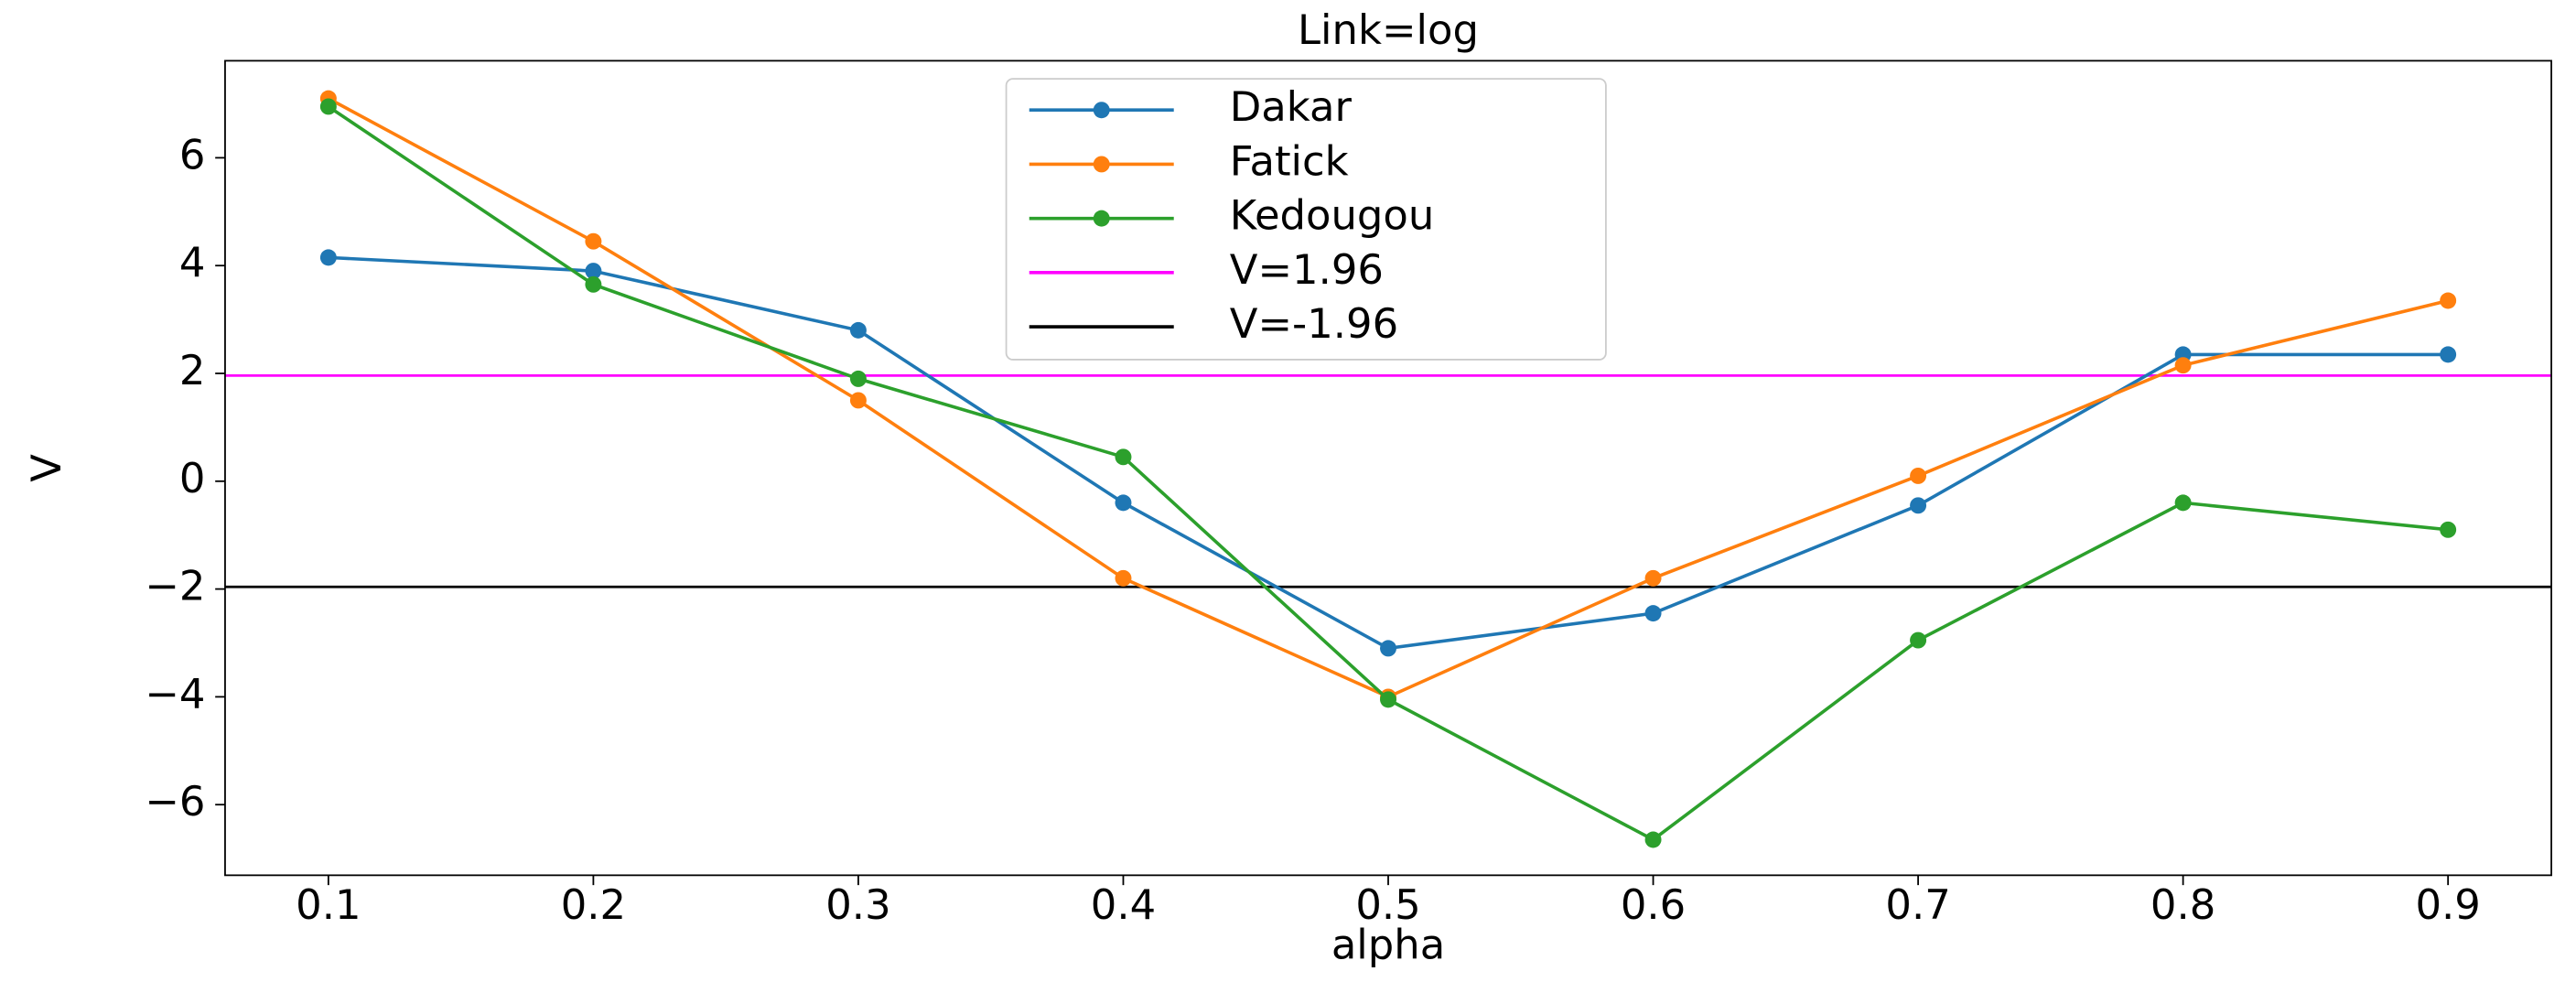 This screenshot has height=982, width=2576. I want to click on chart-title: Link=log, so click(1388, 29).